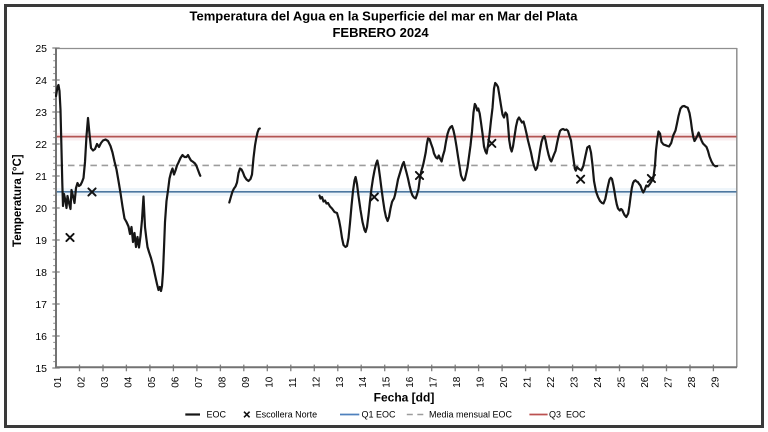 The height and width of the screenshot is (432, 768). What do you see at coordinates (669, 382) in the screenshot?
I see `svg-text: 27` at bounding box center [669, 382].